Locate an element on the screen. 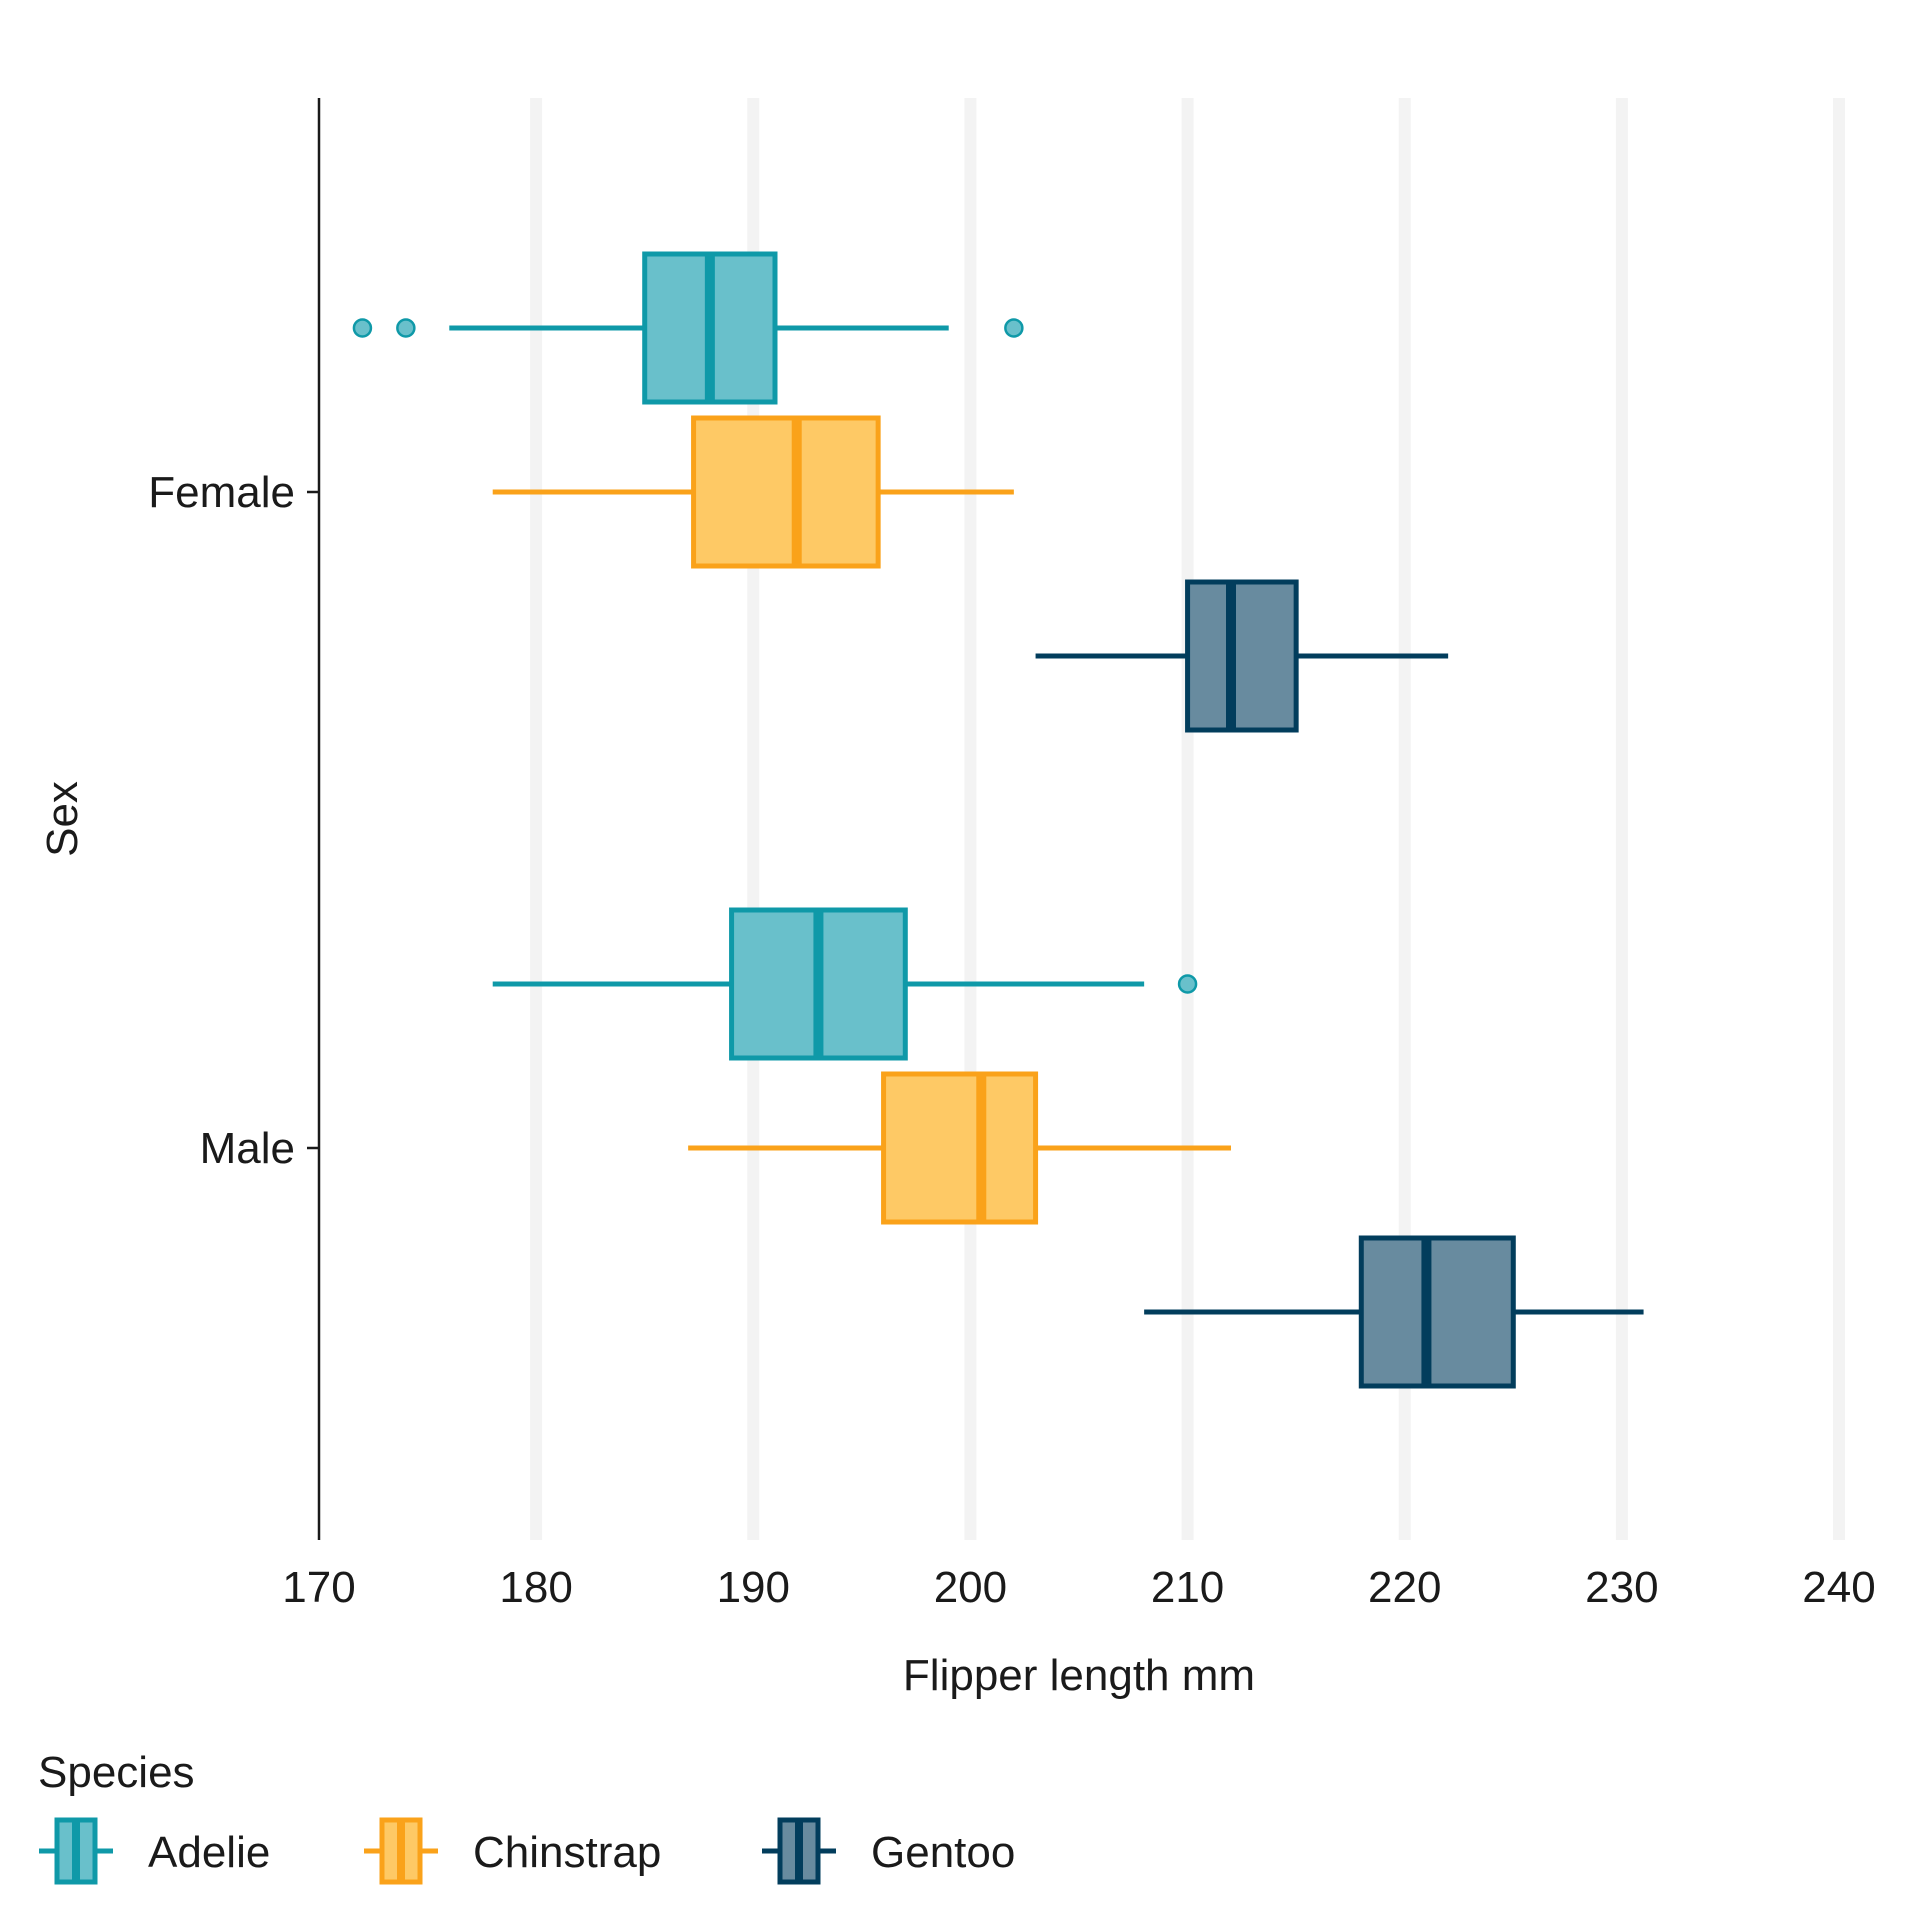  box-gentoo-male is located at coordinates (1394, 1312).